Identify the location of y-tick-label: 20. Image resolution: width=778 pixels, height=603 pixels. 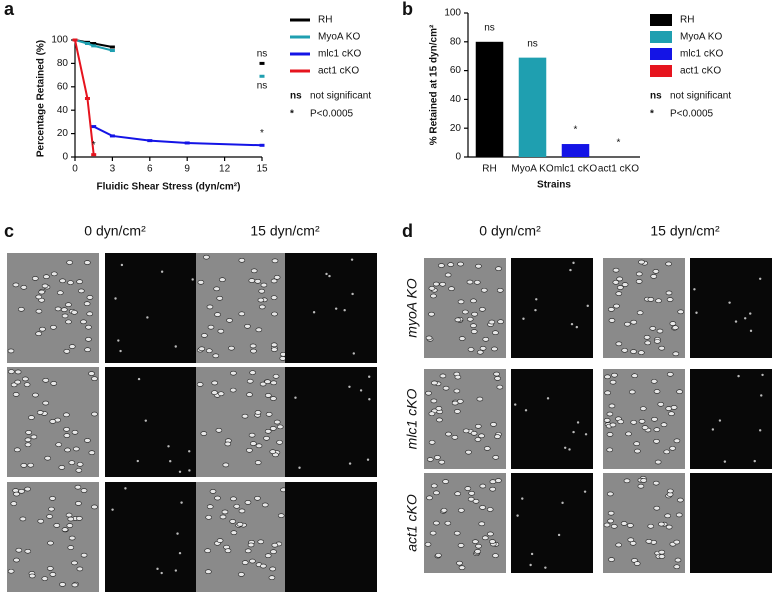
(456, 128).